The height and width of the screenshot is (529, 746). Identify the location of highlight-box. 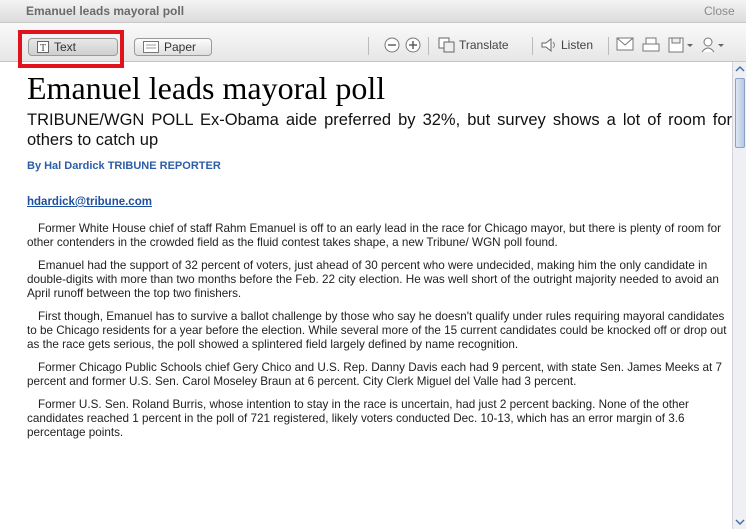
(71, 49).